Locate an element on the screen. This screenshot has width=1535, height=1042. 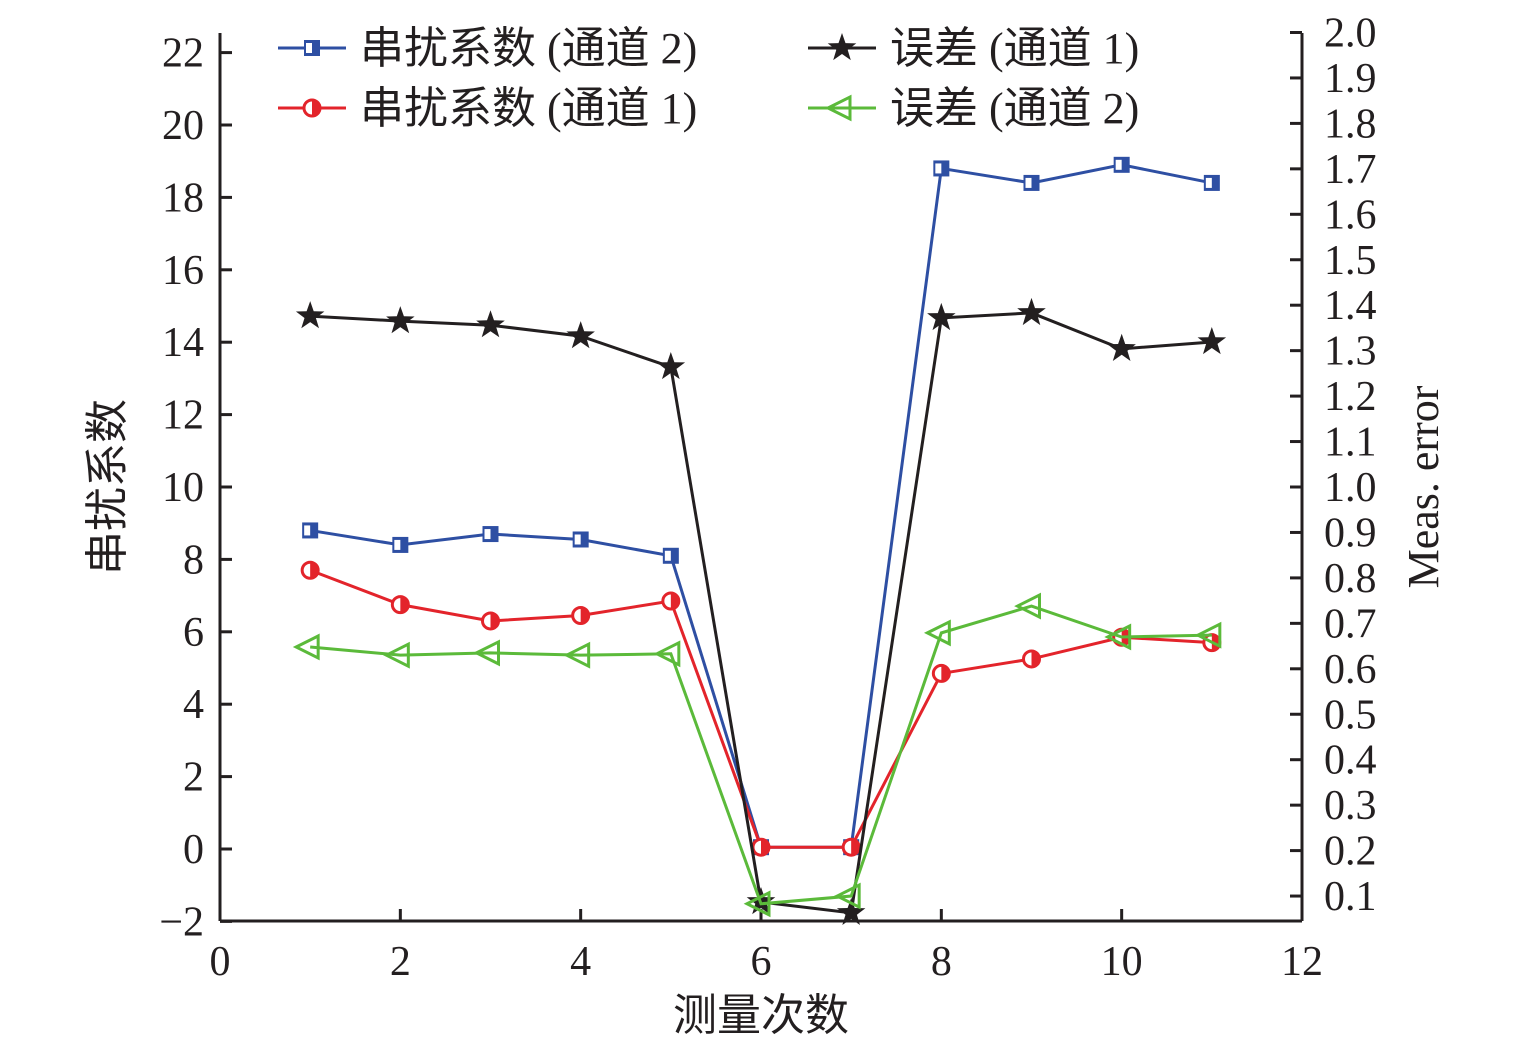
y-right-tick-label: 0.2 is located at coordinates (1350, 852).